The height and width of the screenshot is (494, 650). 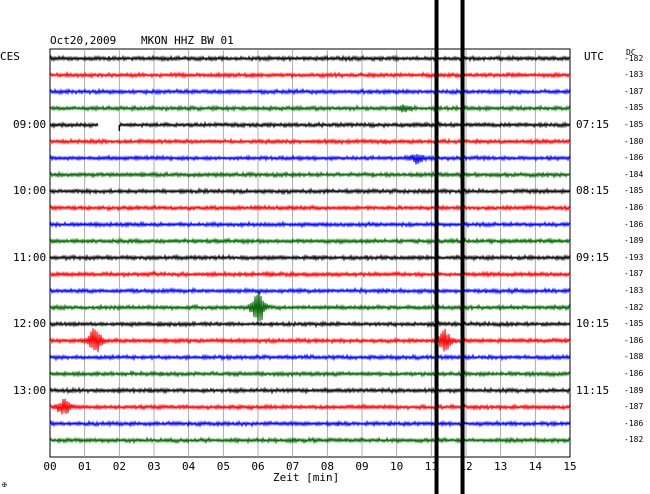 I want to click on x-axis-label: Zeit [min], so click(x=306, y=477).